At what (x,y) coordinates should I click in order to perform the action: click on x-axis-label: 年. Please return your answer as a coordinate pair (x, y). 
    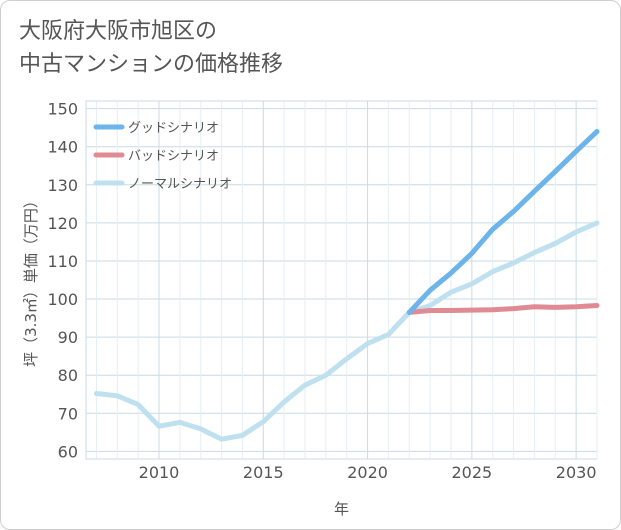
    Looking at the image, I should click on (341, 509).